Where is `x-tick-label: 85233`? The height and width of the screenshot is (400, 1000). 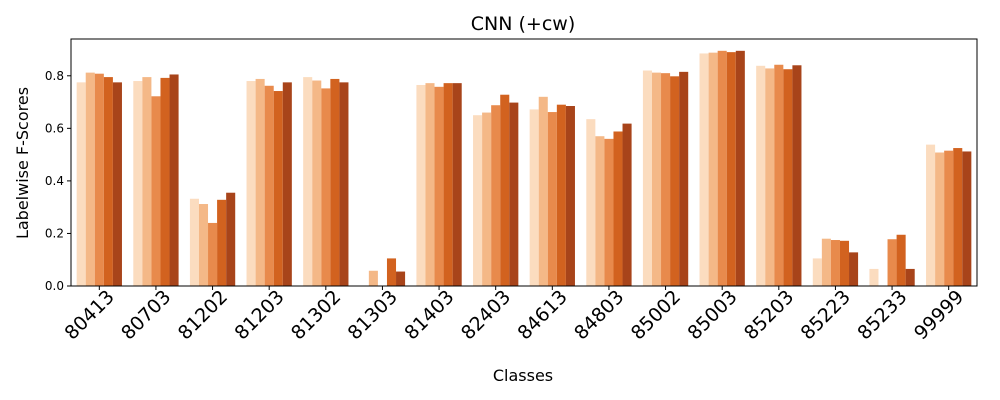
x-tick-label: 85233 is located at coordinates (882, 315).